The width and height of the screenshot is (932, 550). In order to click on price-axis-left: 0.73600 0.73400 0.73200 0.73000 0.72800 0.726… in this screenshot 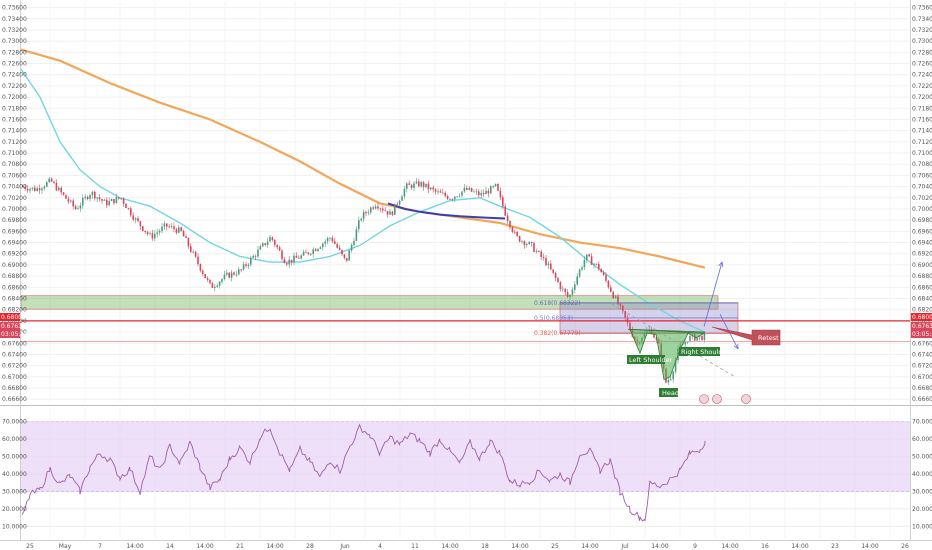, I will do `click(14, 204)`.